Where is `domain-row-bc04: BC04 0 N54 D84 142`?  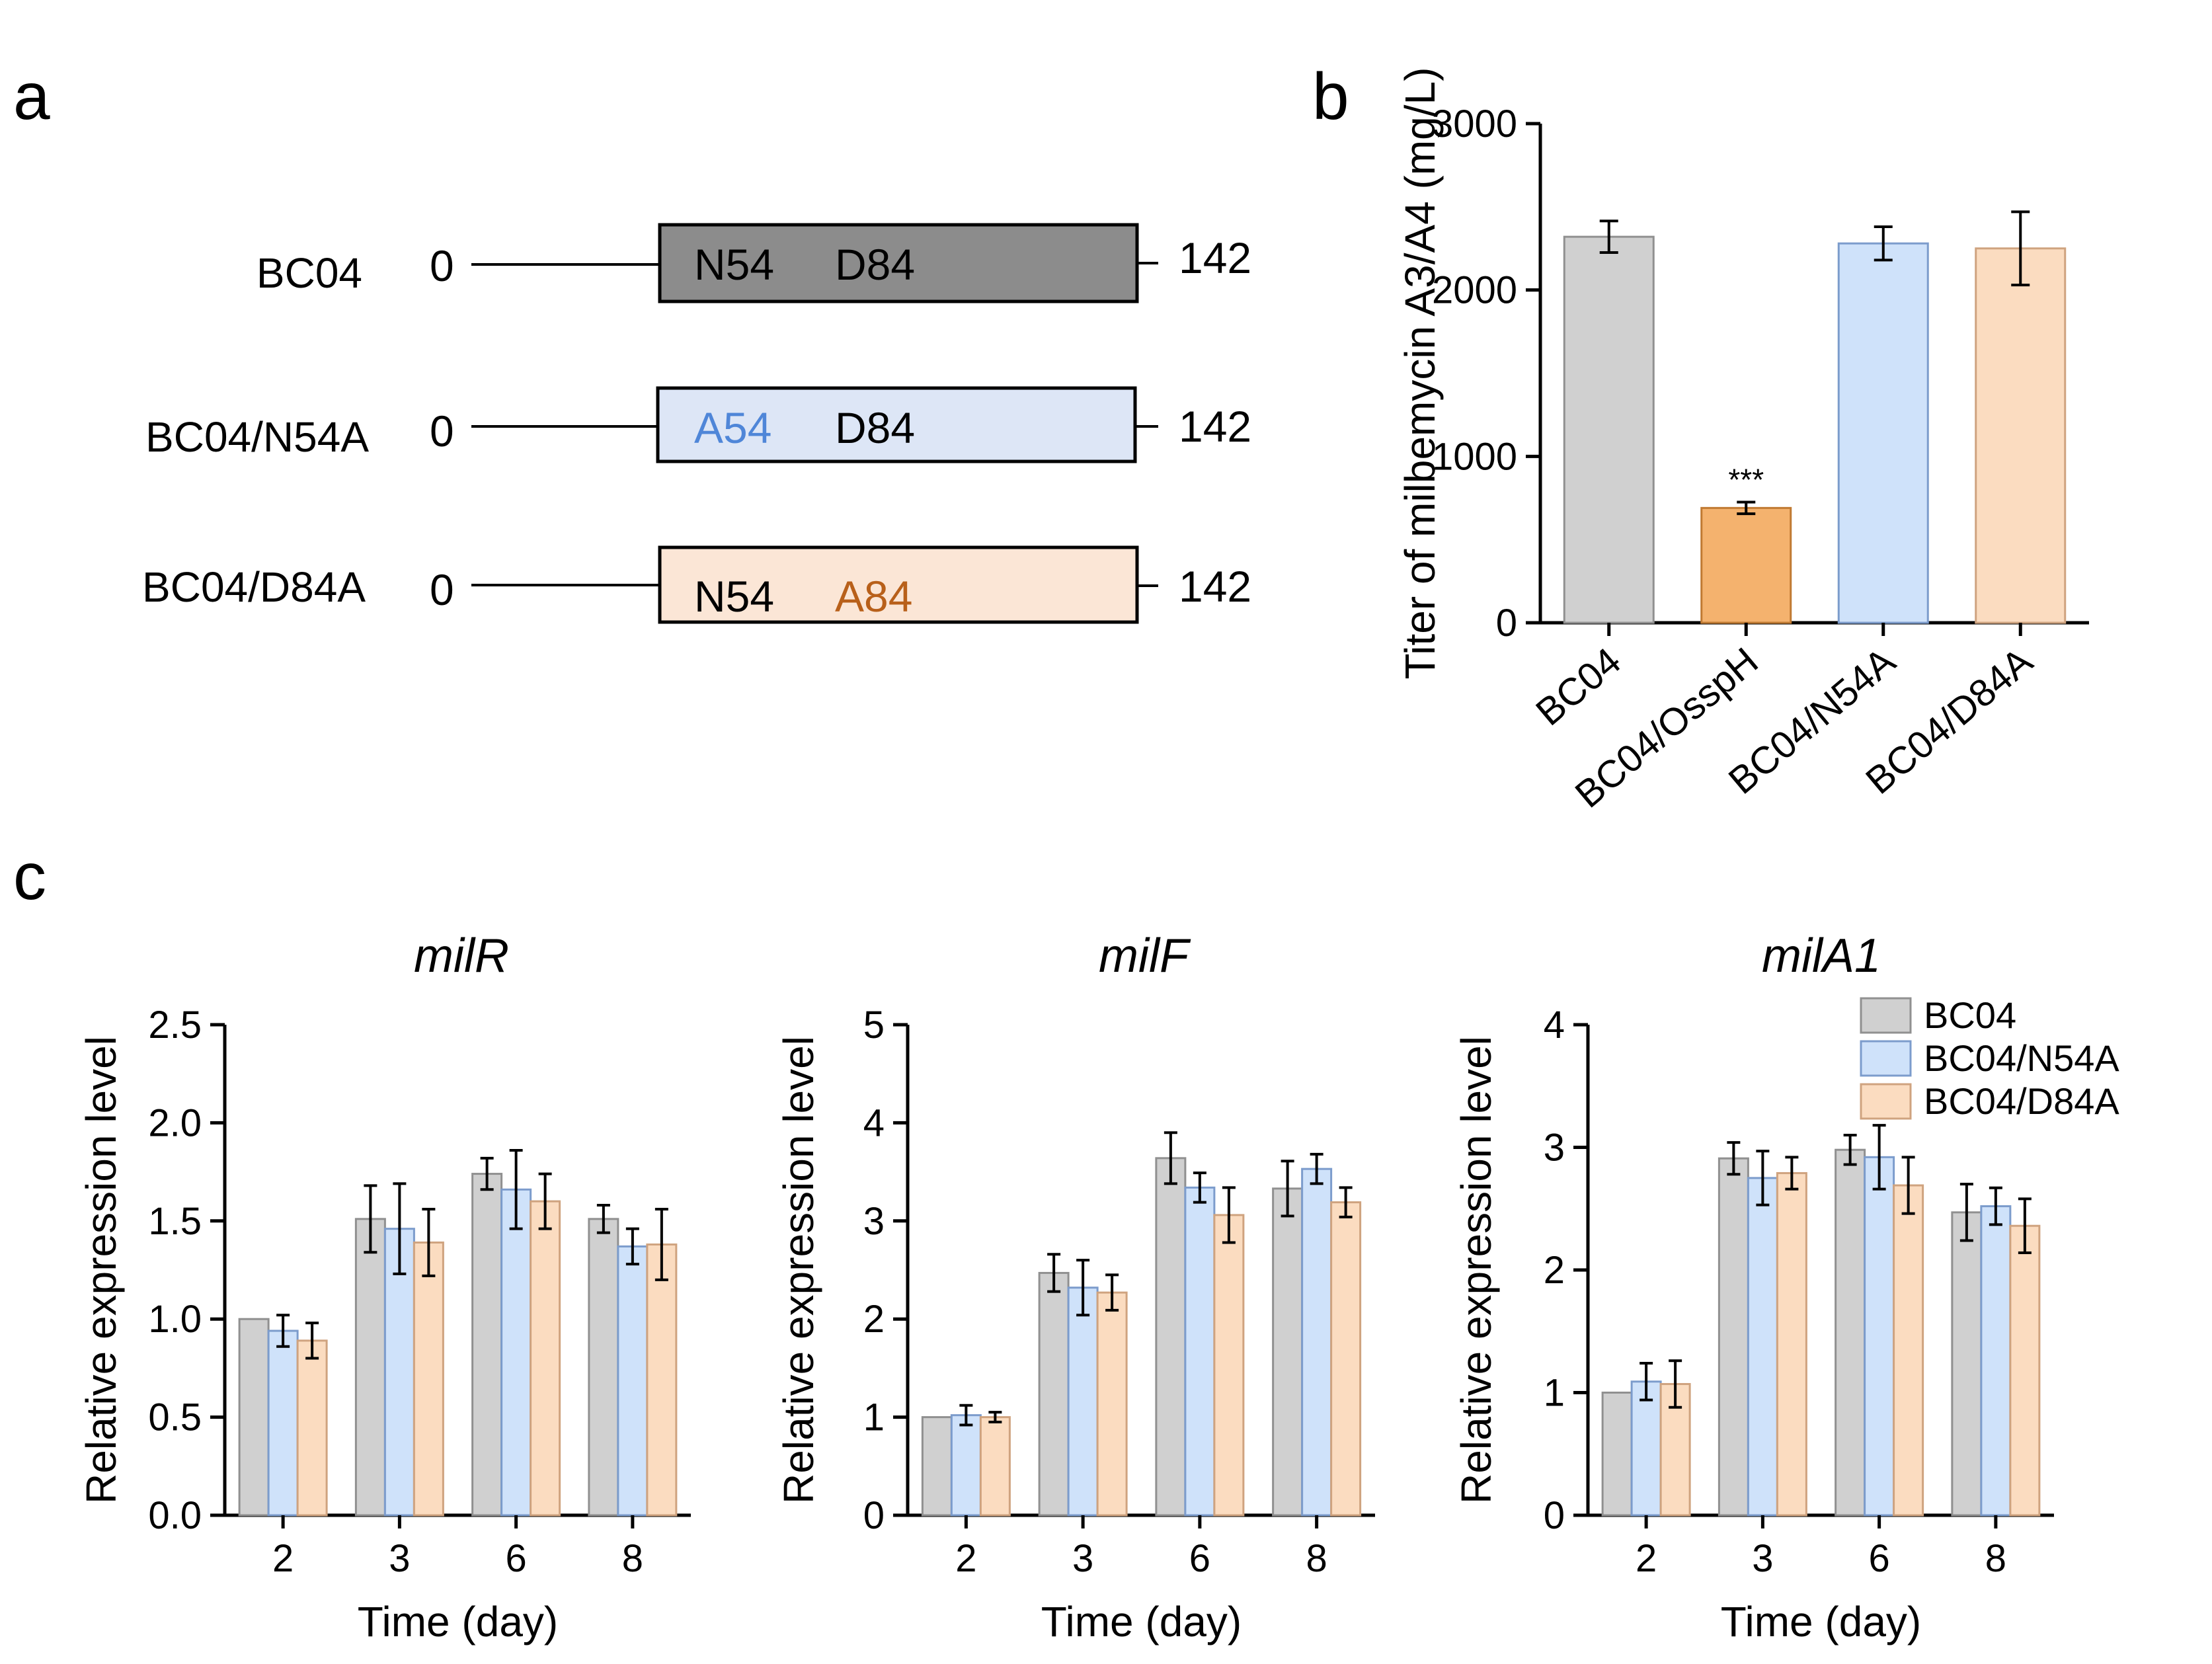 domain-row-bc04: BC04 0 N54 D84 142 is located at coordinates (754, 263).